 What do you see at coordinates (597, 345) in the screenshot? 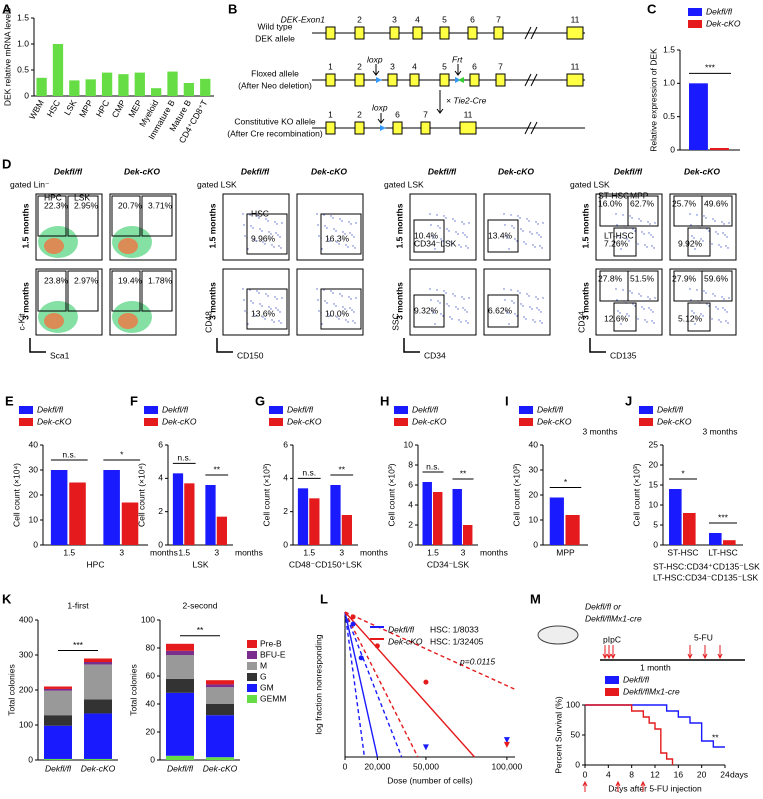
I see `axis-arrow` at bounding box center [597, 345].